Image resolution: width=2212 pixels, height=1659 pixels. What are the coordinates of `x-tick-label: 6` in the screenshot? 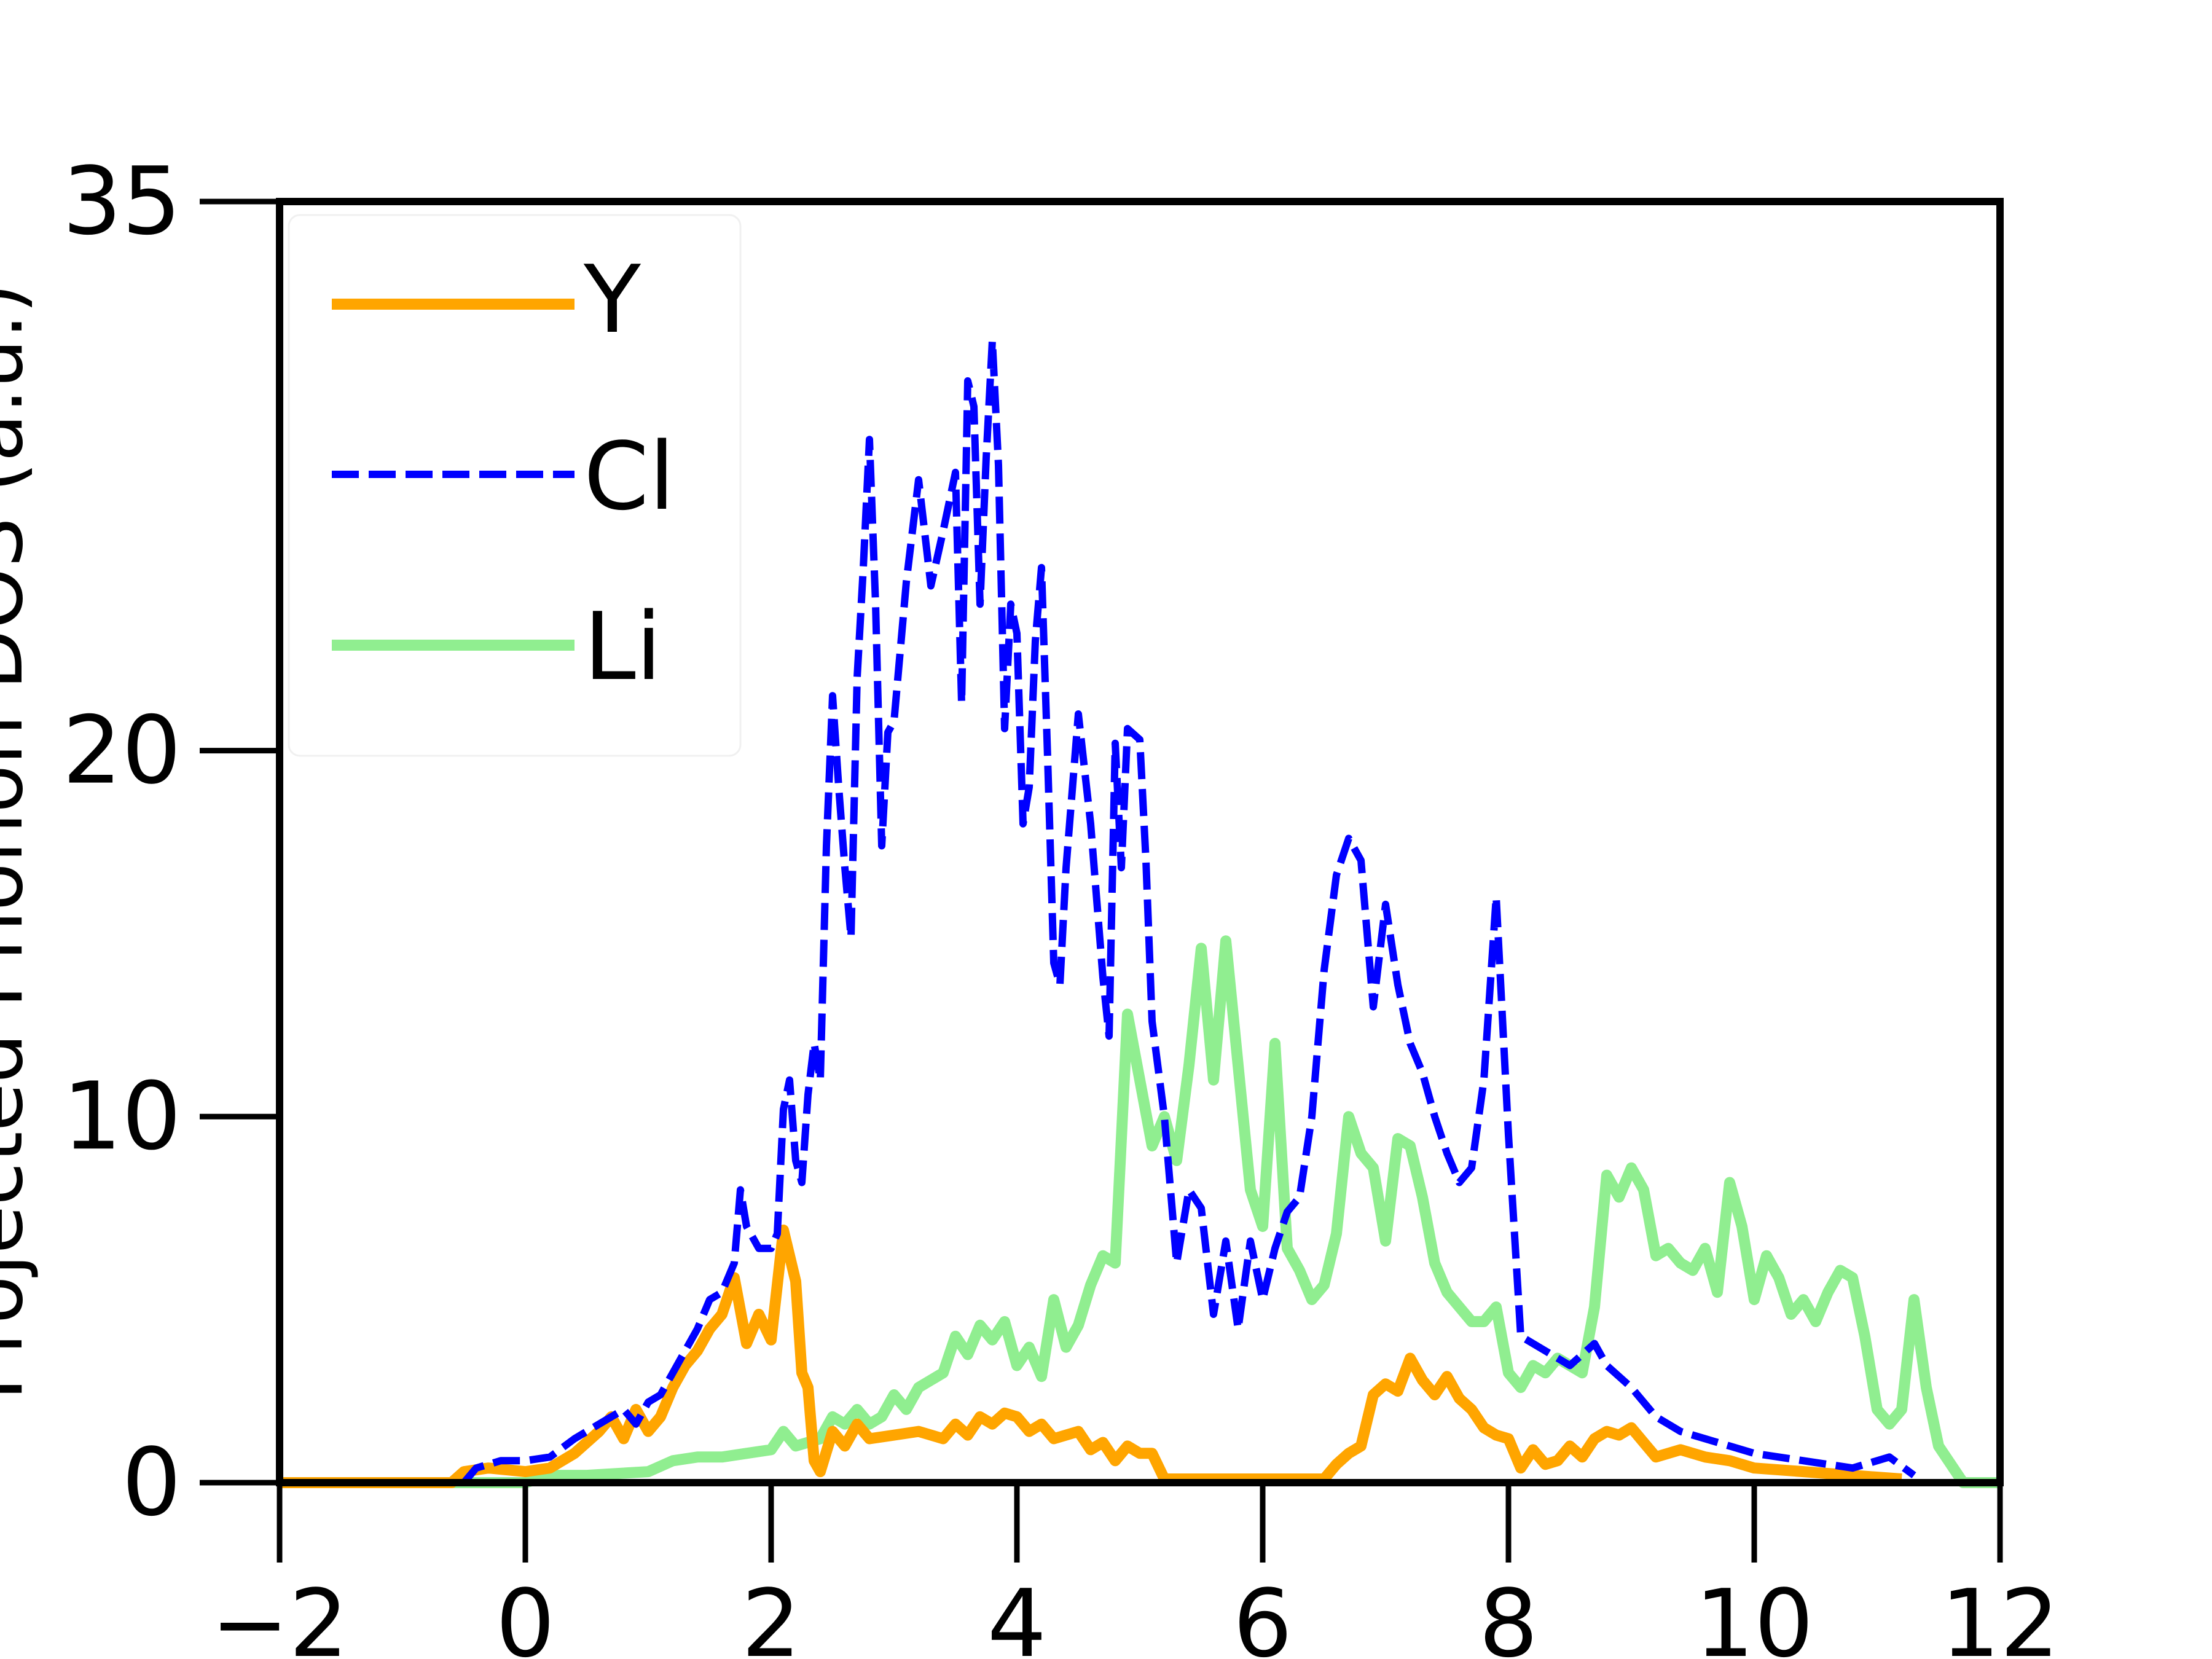 It's located at (1263, 1614).